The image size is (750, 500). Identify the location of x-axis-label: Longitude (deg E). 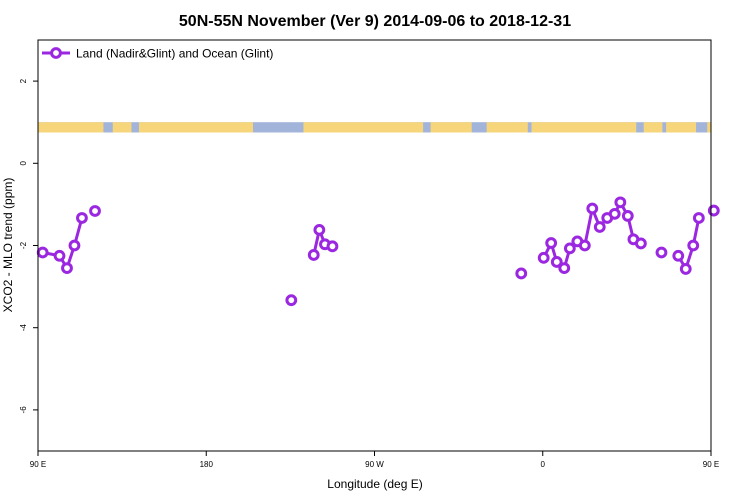
(374, 484).